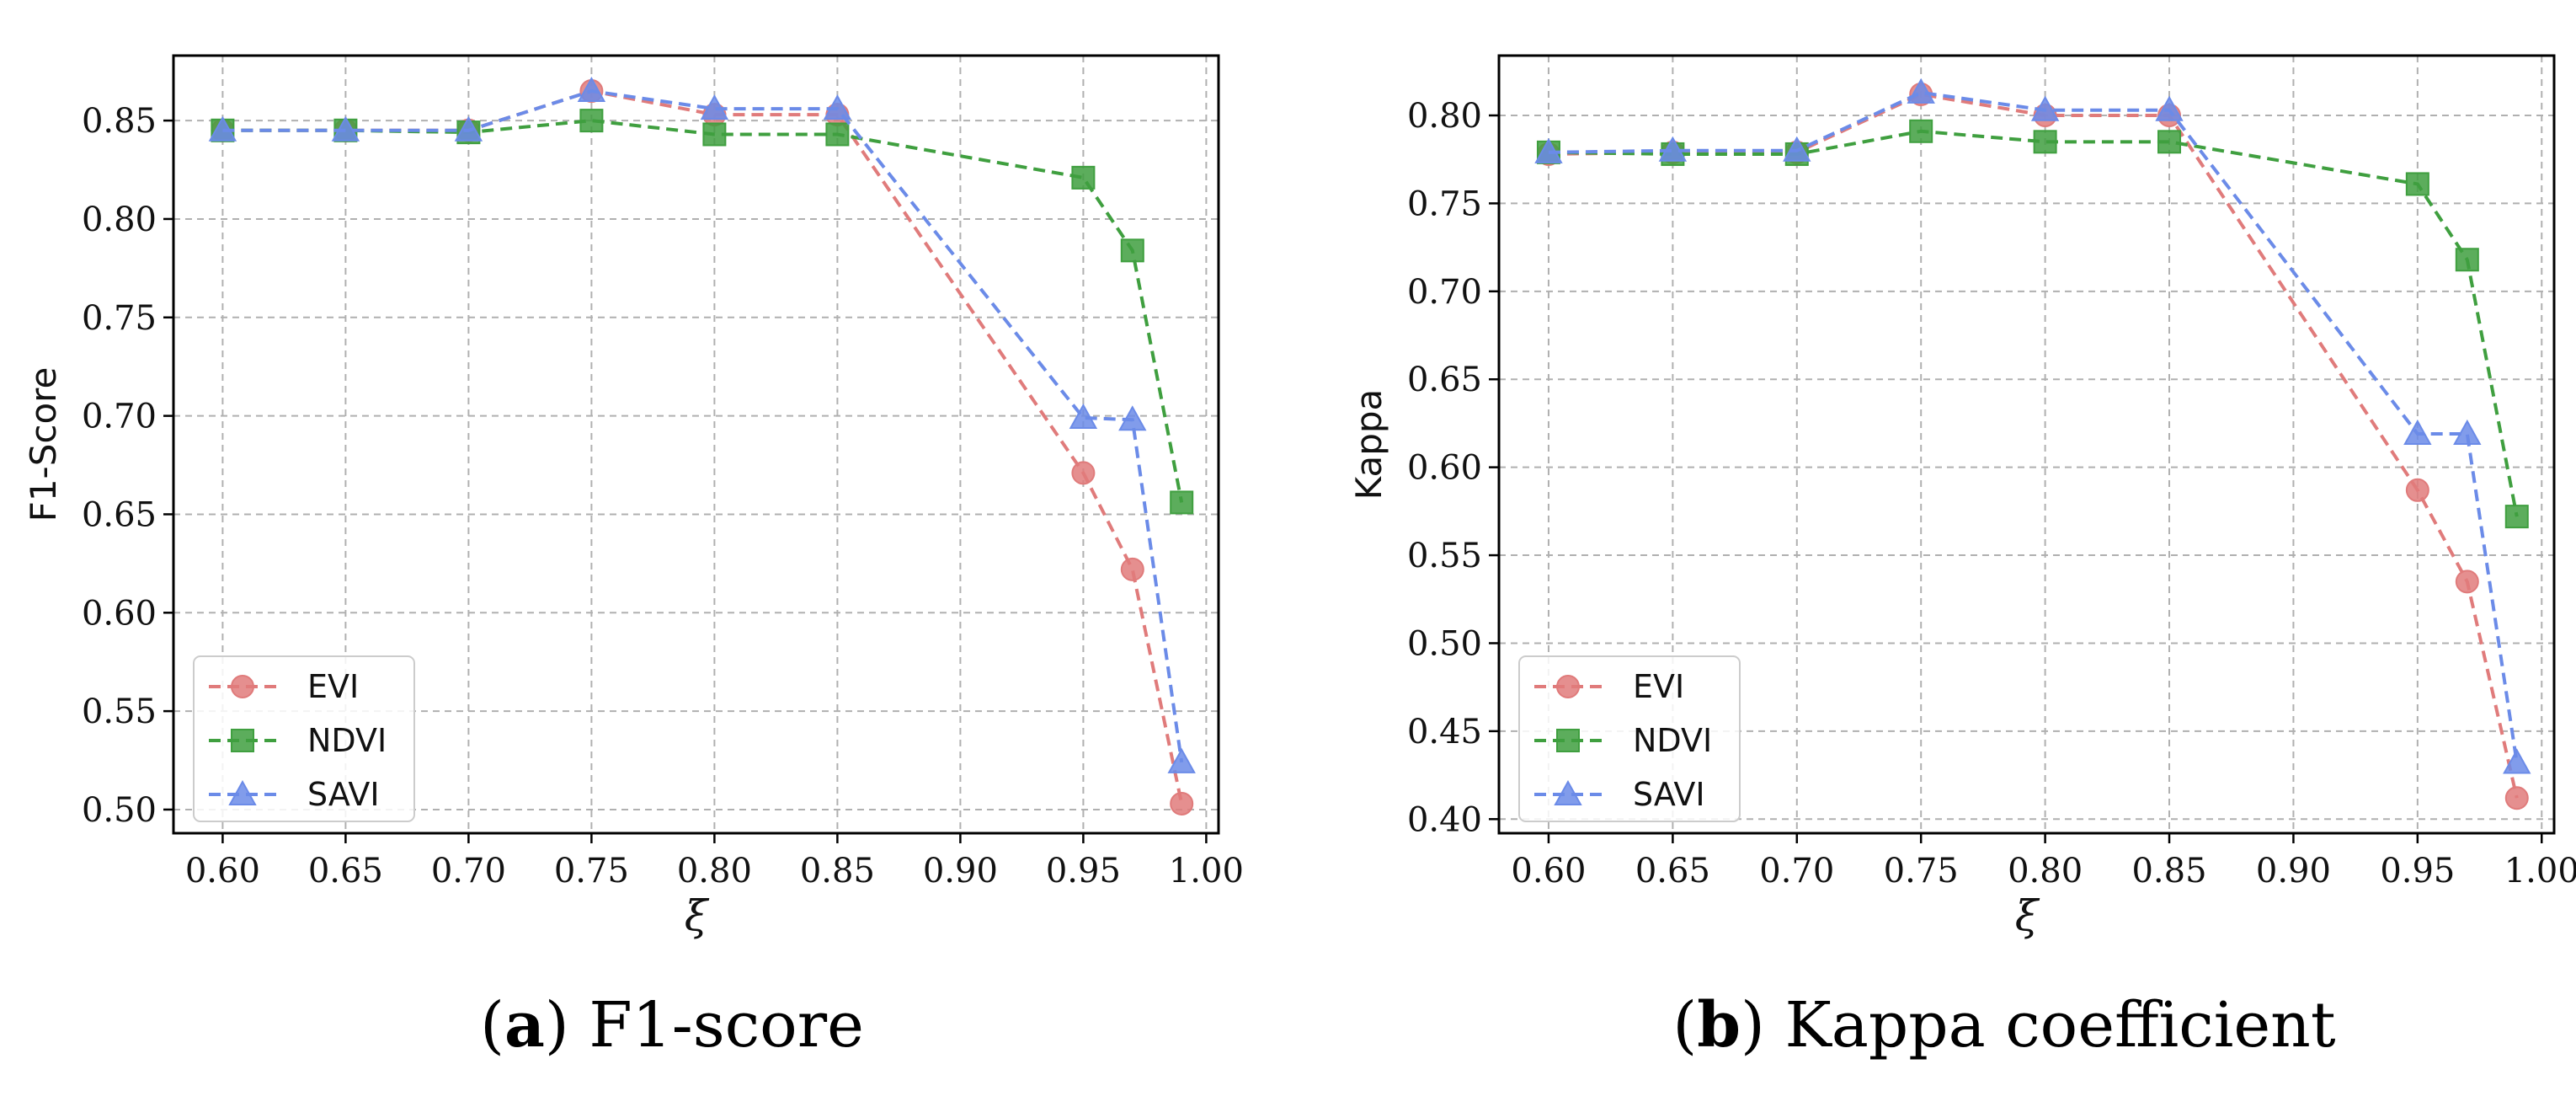 Image resolution: width=2576 pixels, height=1107 pixels. Describe the element at coordinates (672, 1025) in the screenshot. I see `caption-a: (a) F1-score` at that location.